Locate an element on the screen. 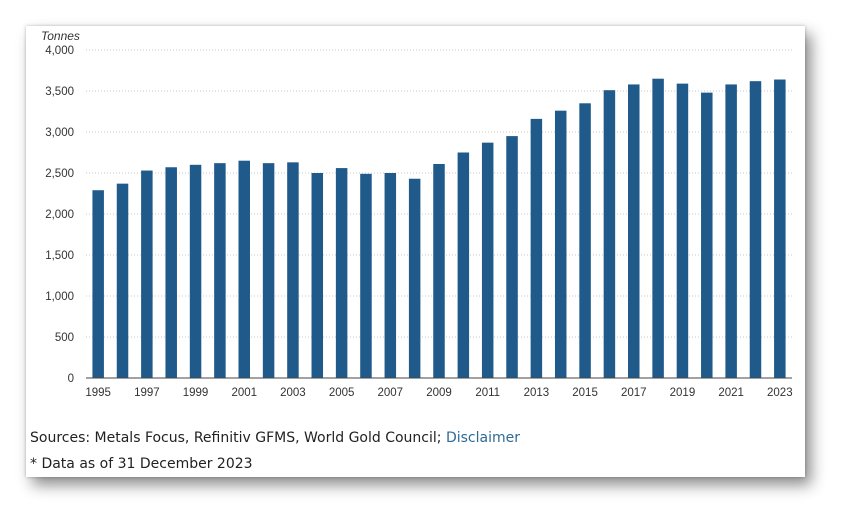 This screenshot has height=530, width=857. x-tick-label: 2021 is located at coordinates (731, 393).